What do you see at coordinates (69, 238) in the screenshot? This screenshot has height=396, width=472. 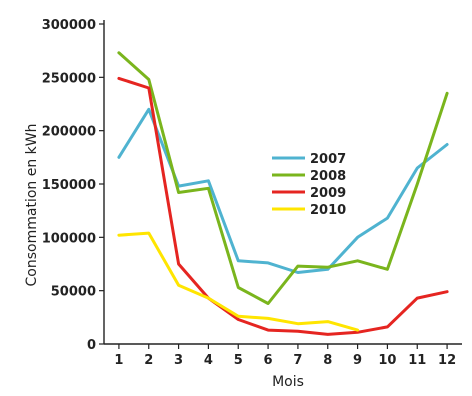 I see `y-tick-label: 100000` at bounding box center [69, 238].